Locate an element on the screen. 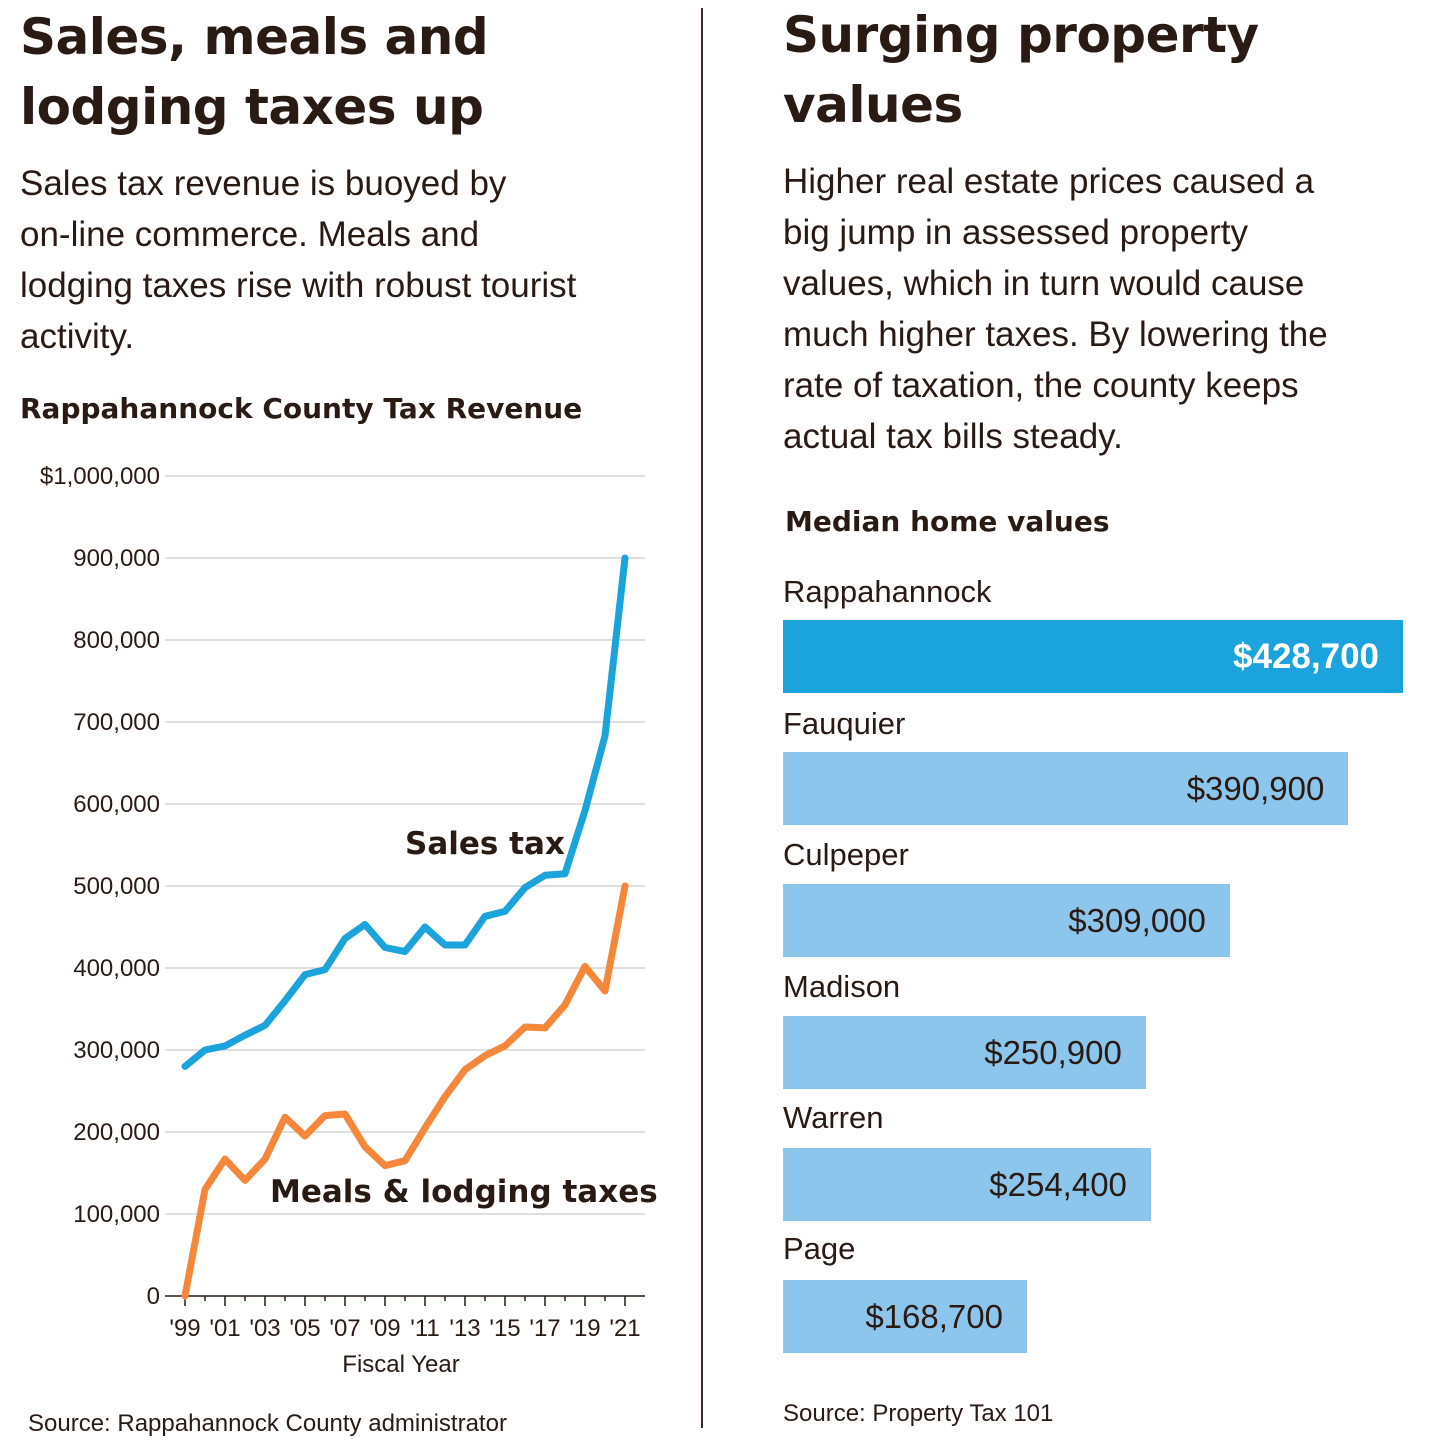  sales-tax-line is located at coordinates (405, 812).